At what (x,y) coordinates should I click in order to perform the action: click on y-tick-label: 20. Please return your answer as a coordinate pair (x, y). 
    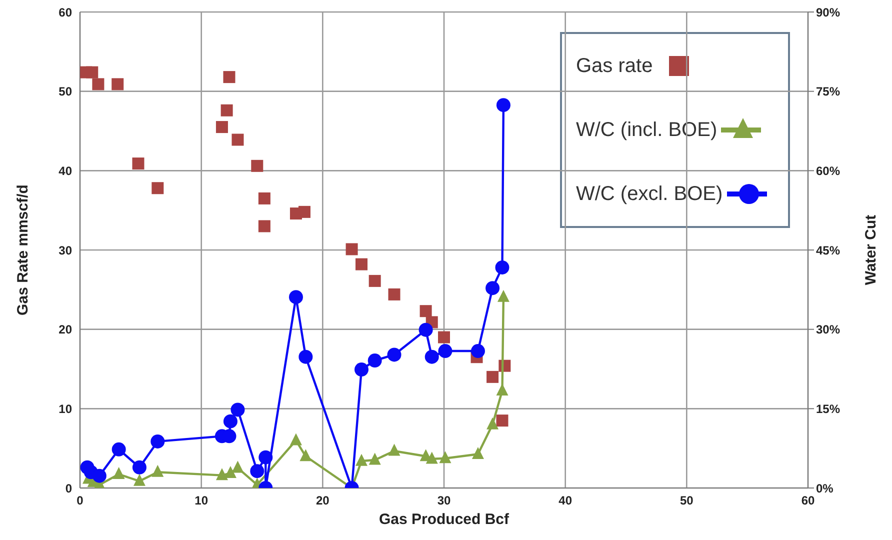
    Looking at the image, I should click on (65, 329).